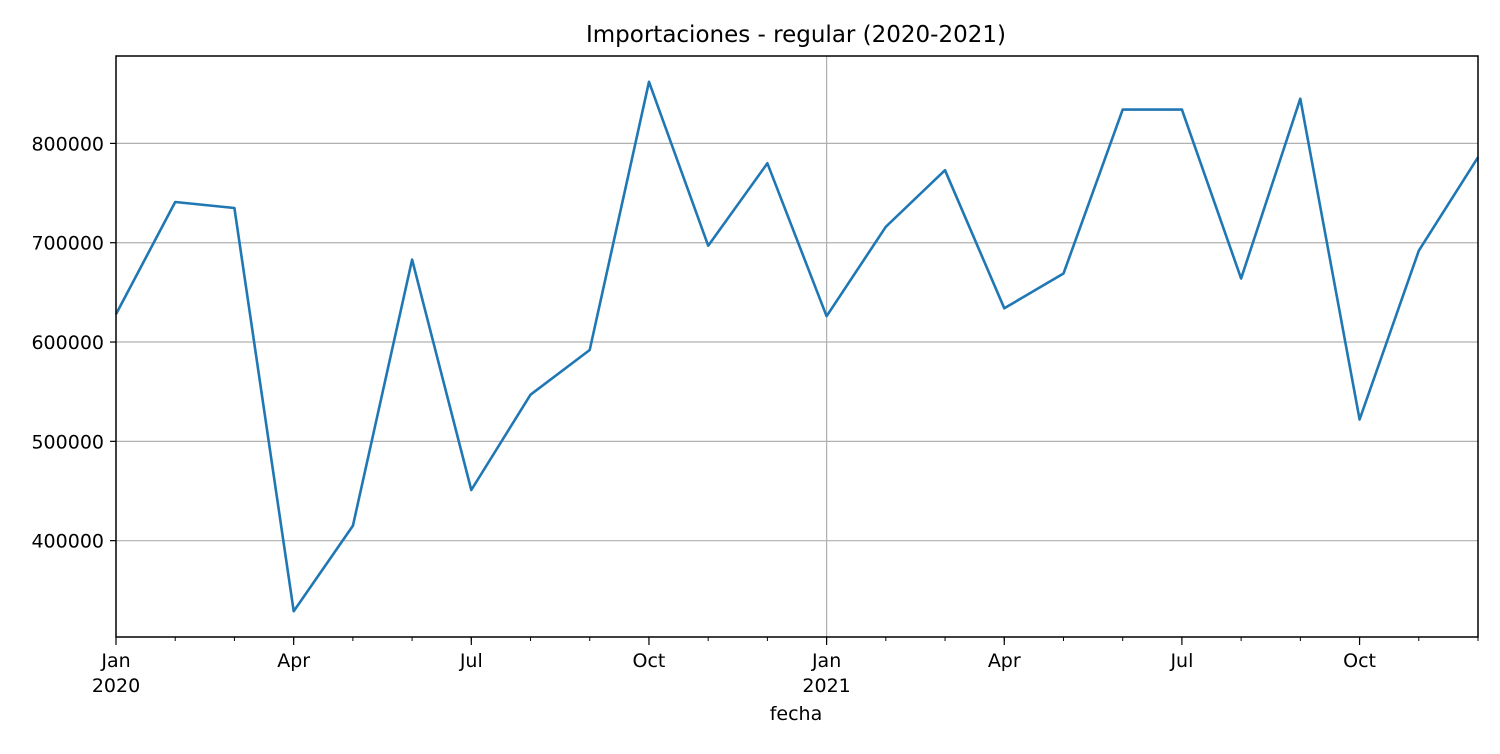 This screenshot has width=1500, height=754. I want to click on x-axis: Jan 2020 Apr Jul Oct Jan 2021 Apr Jul Oct, so click(785, 667).